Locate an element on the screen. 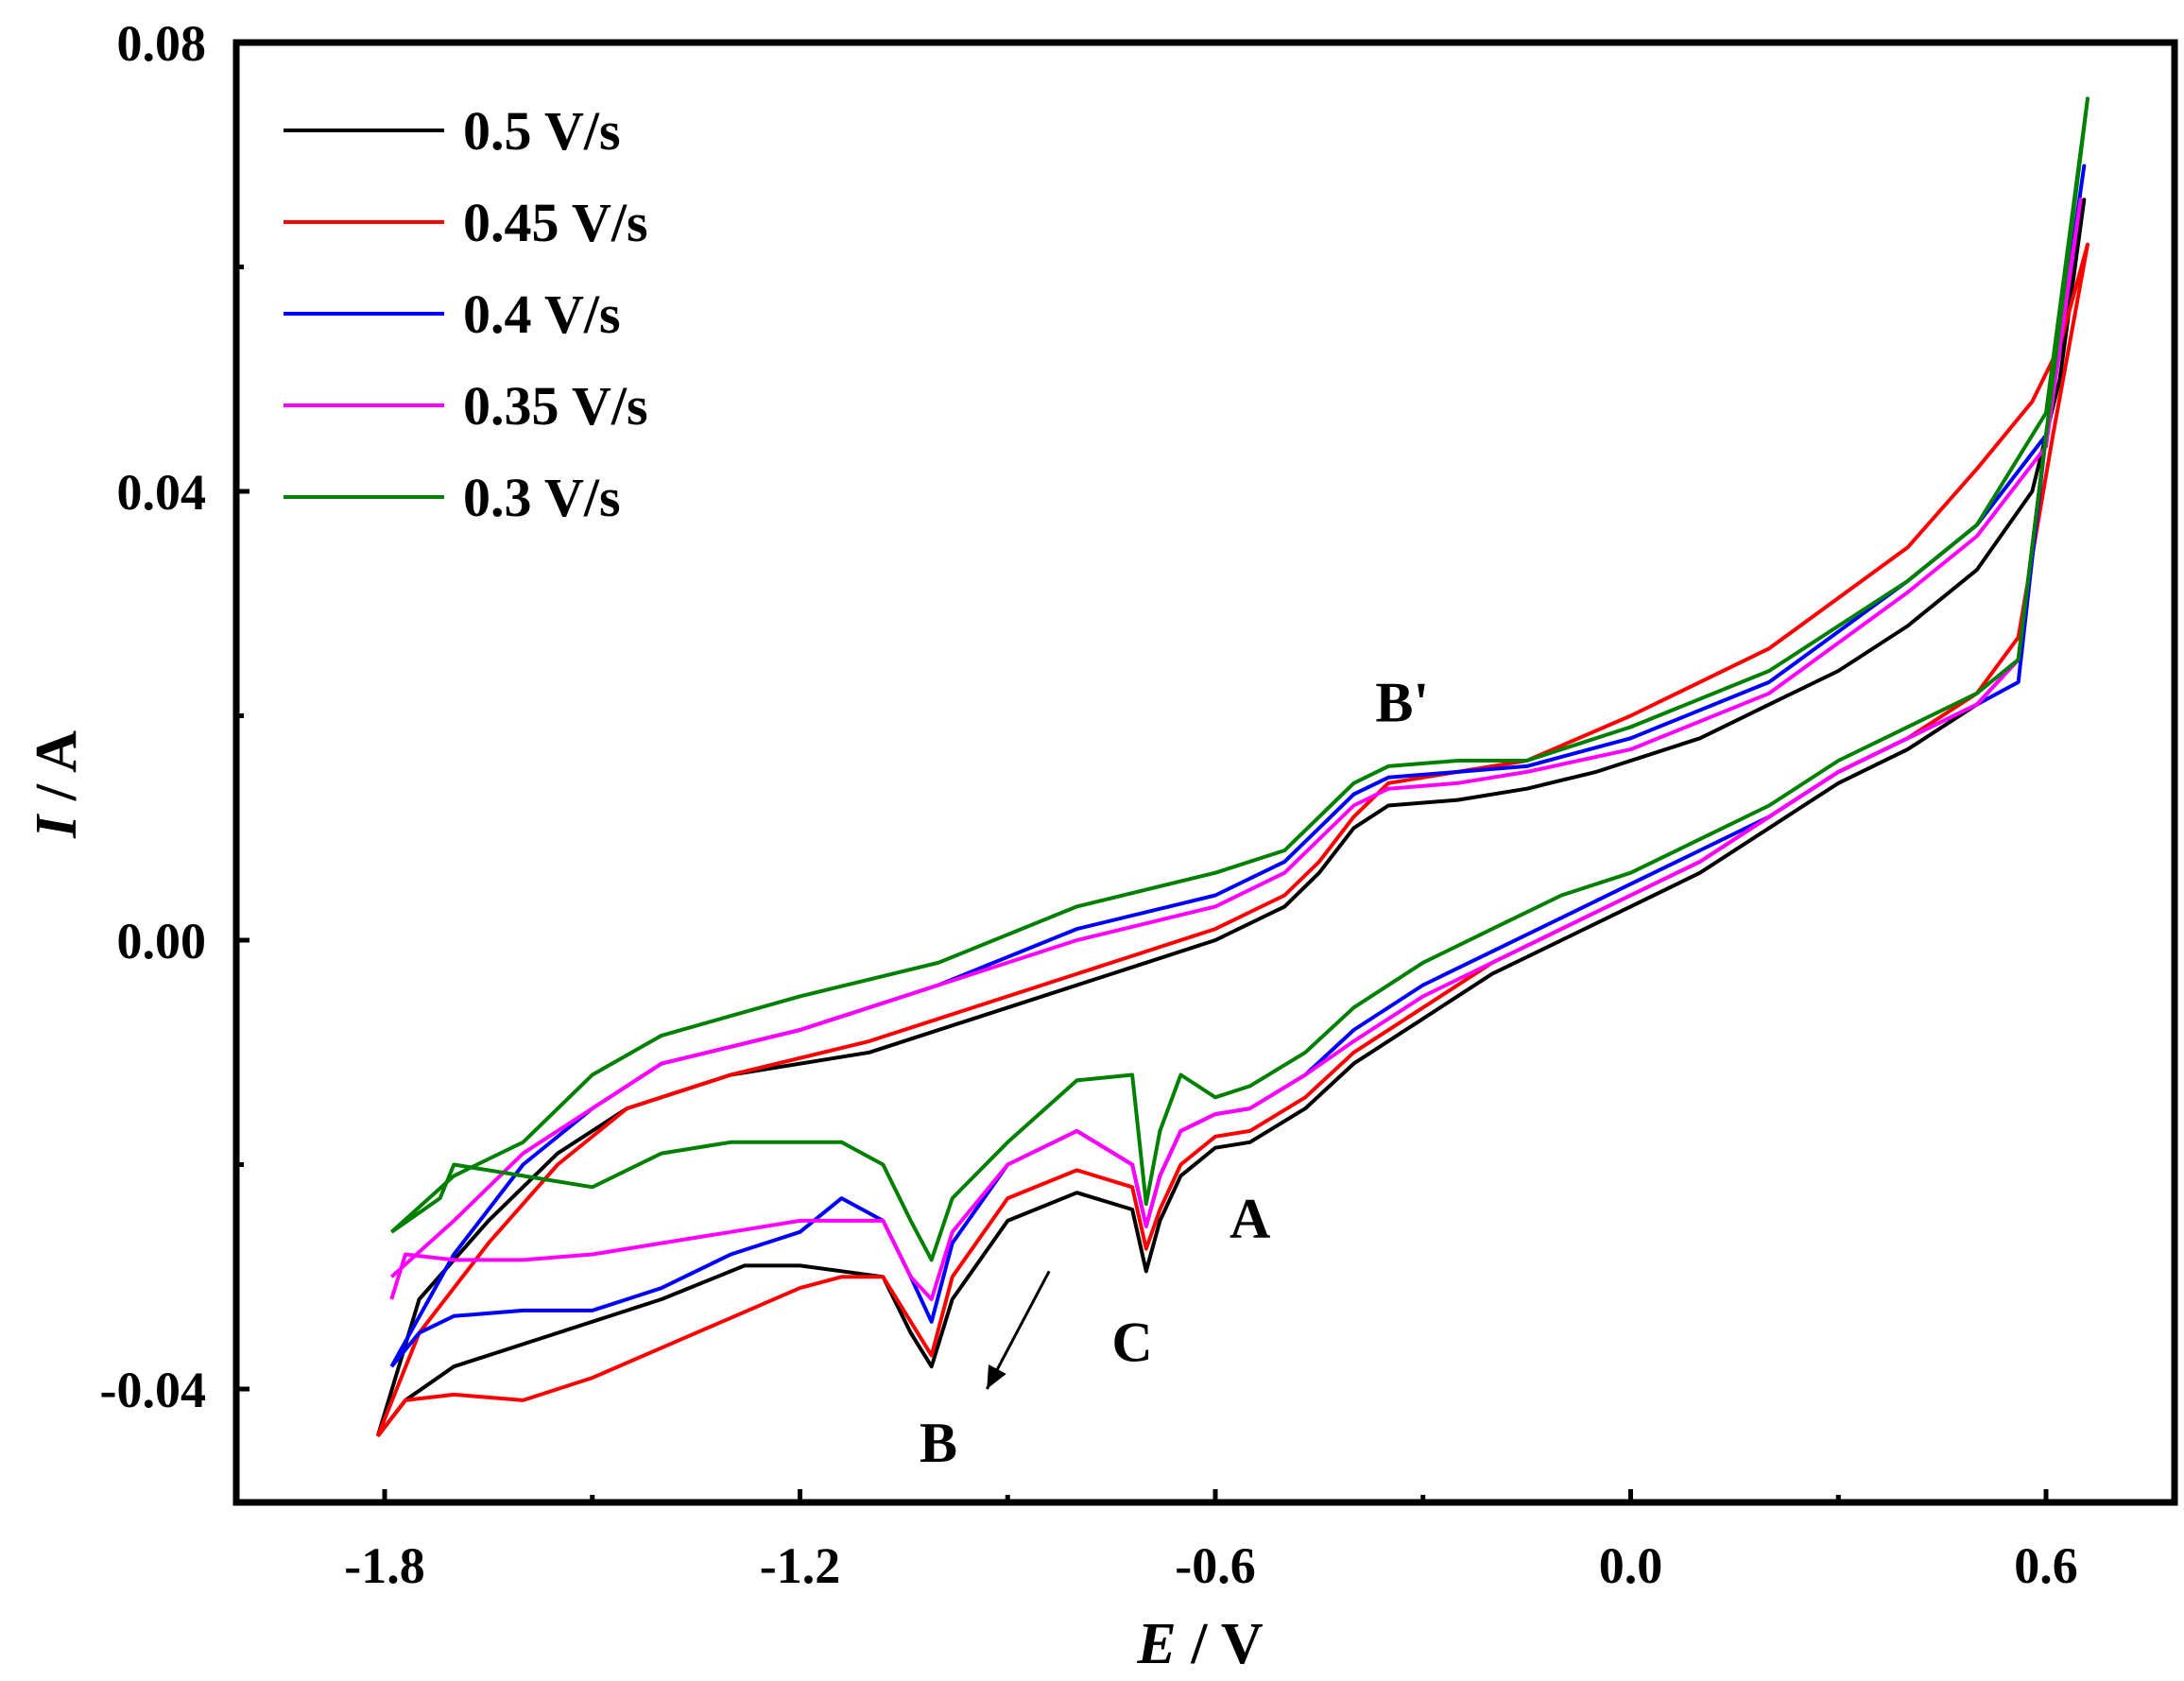 The width and height of the screenshot is (2184, 1681). annotation-2: C is located at coordinates (1131, 1342).